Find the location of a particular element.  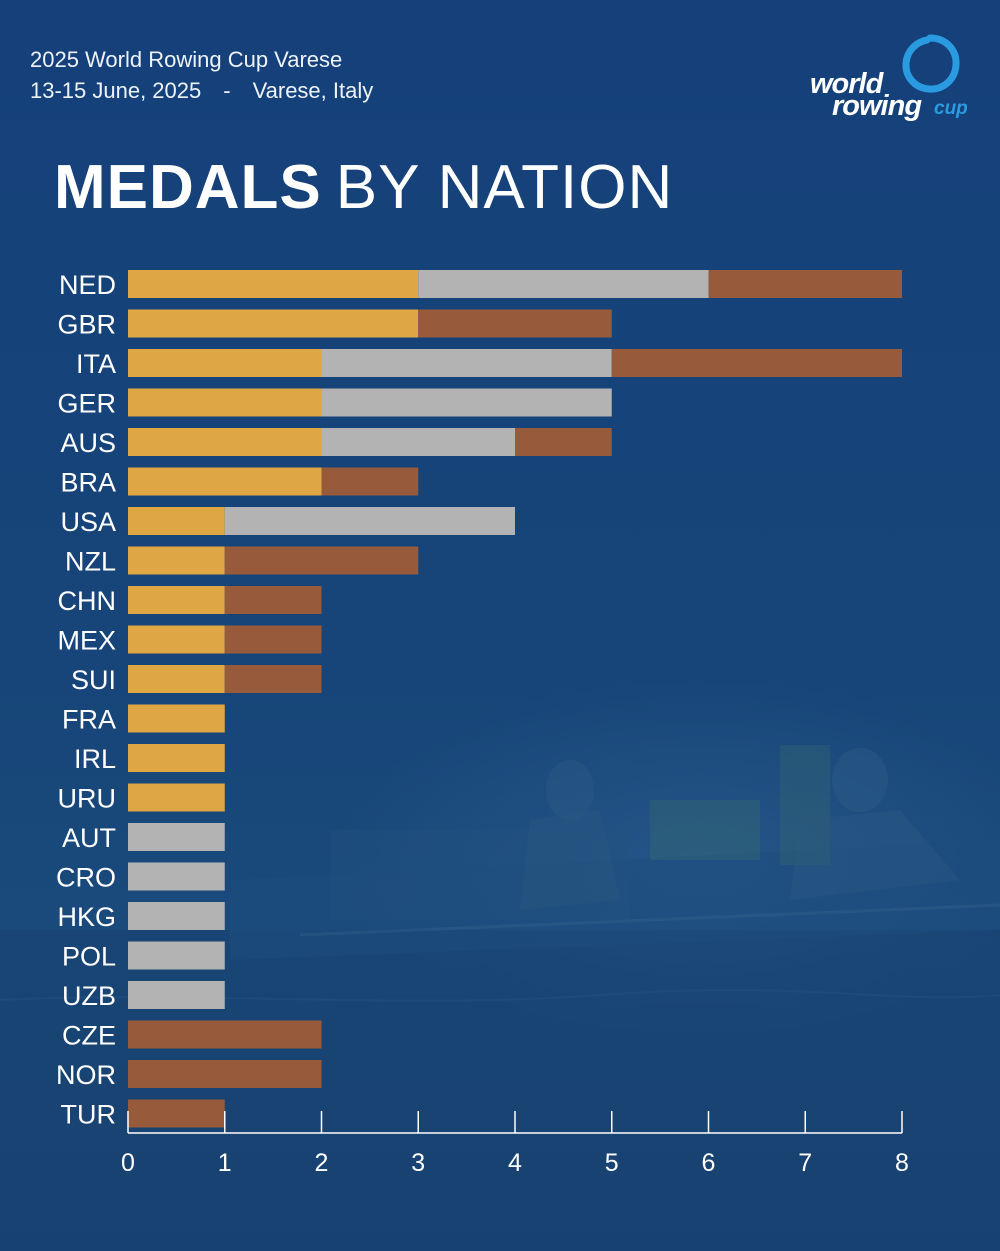

category-label-mex: MEX is located at coordinates (86, 641).